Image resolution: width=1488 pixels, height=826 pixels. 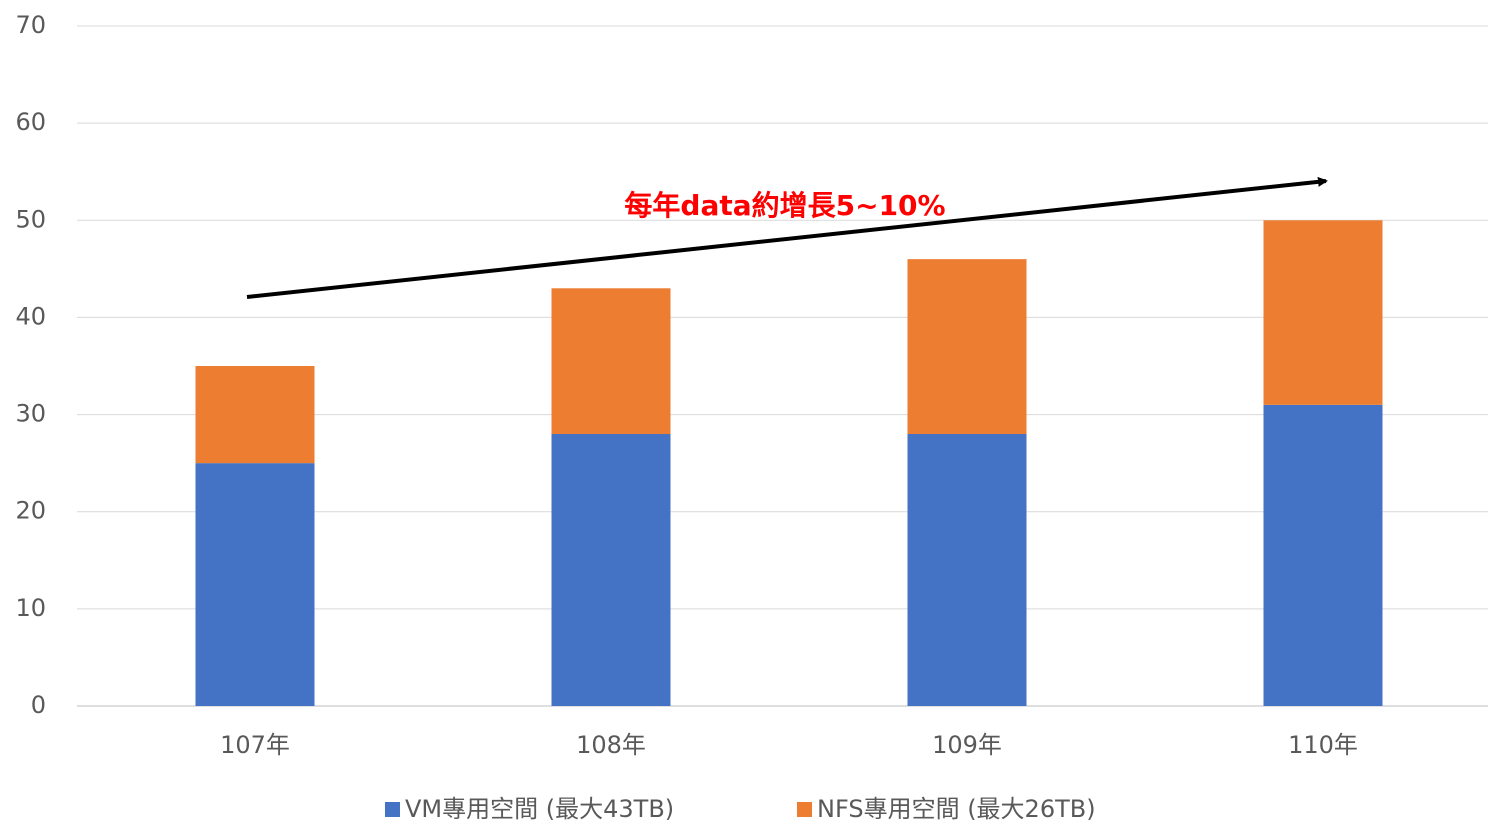 What do you see at coordinates (539, 809) in the screenshot?
I see `legend-label: VM專用空間 (最大43TB)` at bounding box center [539, 809].